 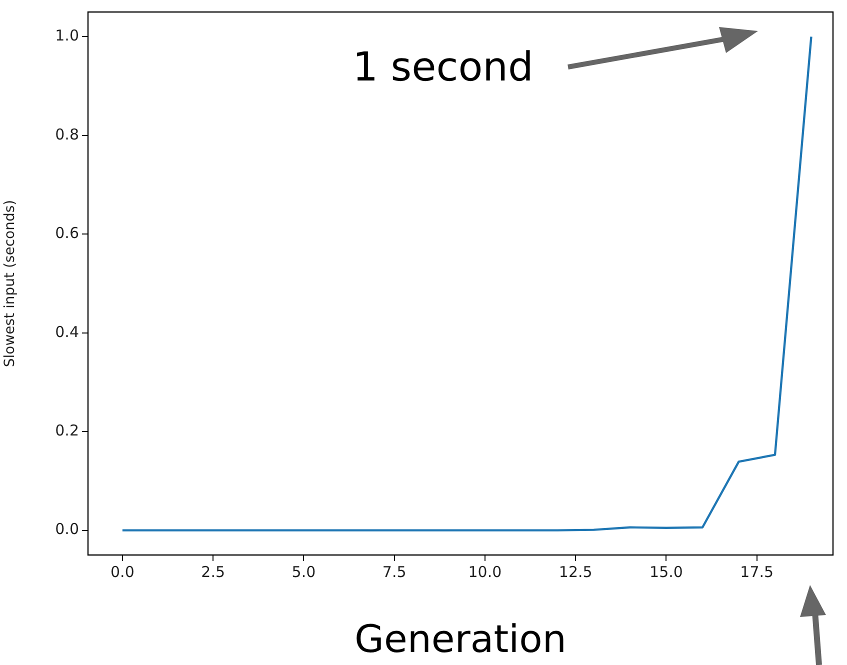 I want to click on x-tick-label: 12.5, so click(x=575, y=571).